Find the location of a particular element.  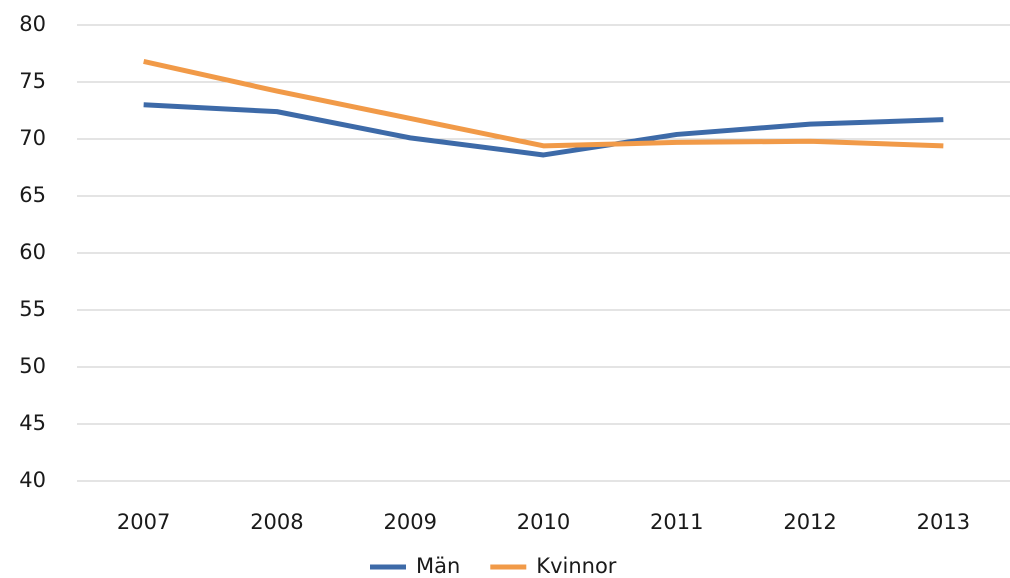

y-tick-label: 70 is located at coordinates (32, 138).